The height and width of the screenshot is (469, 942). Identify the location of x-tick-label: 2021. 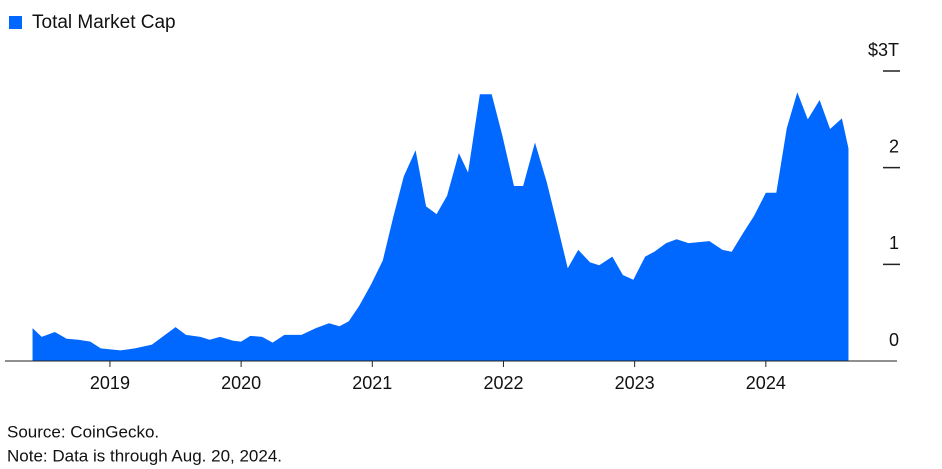
(372, 383).